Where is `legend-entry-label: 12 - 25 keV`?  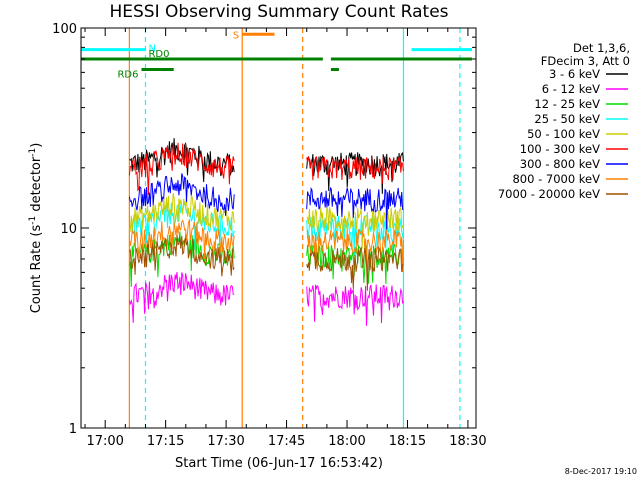
legend-entry-label: 12 - 25 keV is located at coordinates (567, 104).